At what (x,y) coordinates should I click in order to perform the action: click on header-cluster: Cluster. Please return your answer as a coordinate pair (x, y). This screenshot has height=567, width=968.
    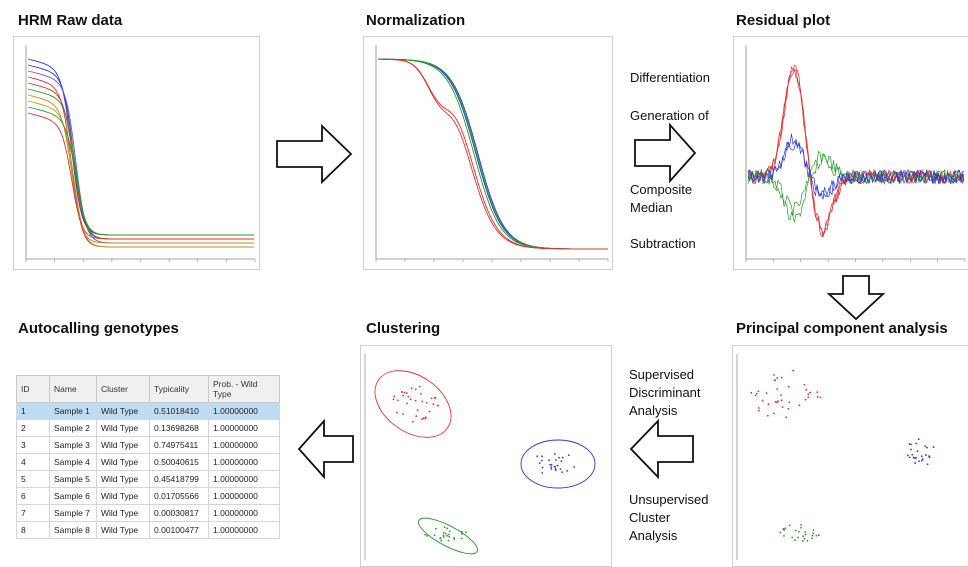
    Looking at the image, I should click on (123, 389).